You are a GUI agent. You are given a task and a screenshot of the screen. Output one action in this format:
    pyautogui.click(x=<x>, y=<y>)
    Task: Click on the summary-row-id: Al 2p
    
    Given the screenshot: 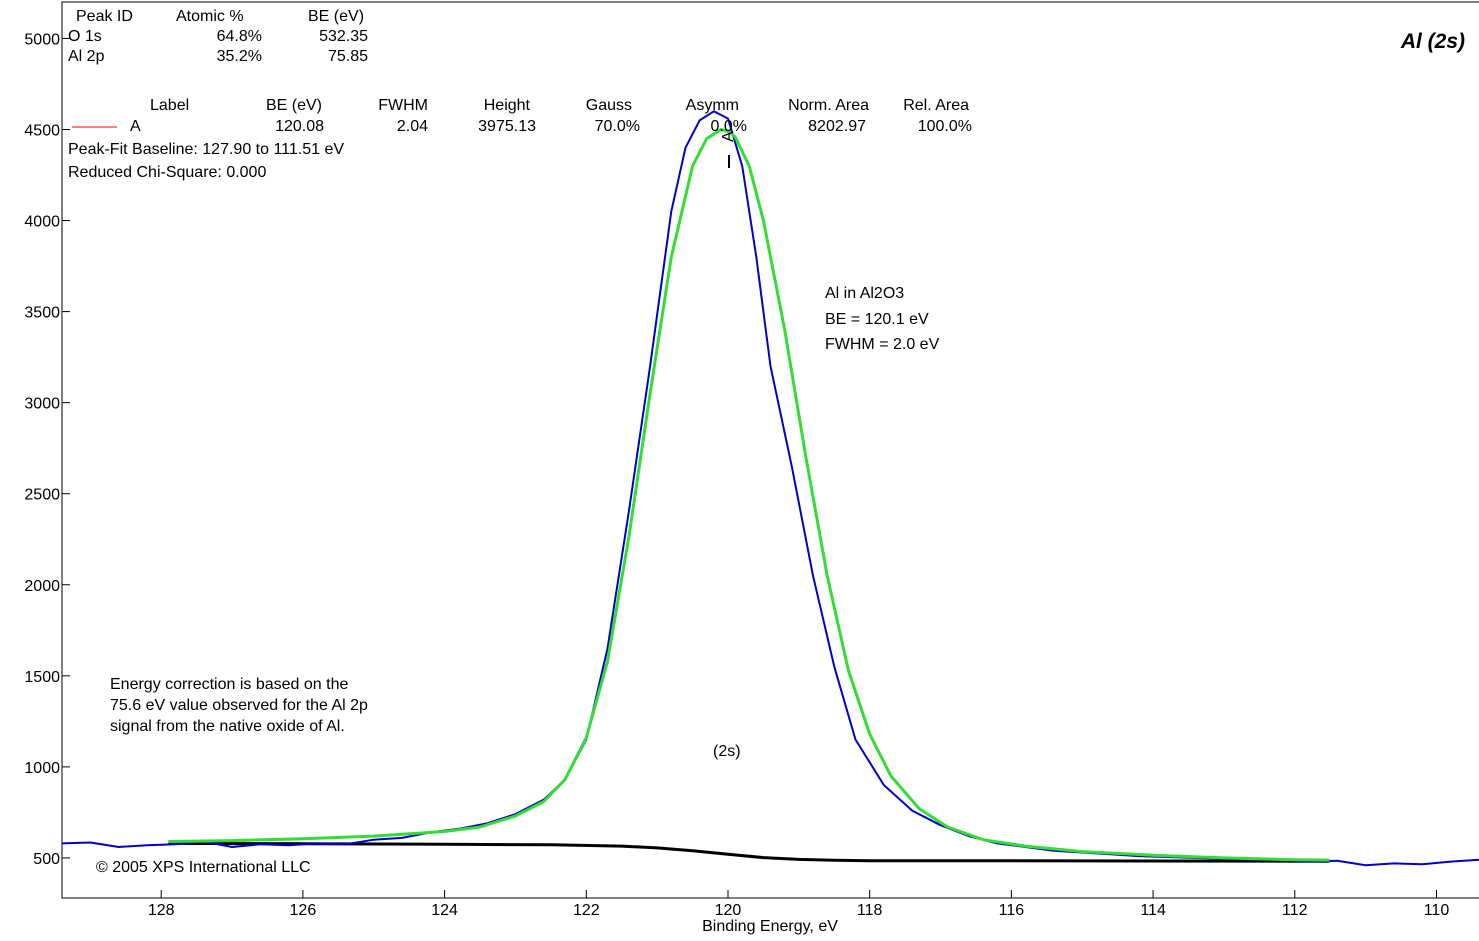 What is the action you would take?
    pyautogui.click(x=86, y=56)
    